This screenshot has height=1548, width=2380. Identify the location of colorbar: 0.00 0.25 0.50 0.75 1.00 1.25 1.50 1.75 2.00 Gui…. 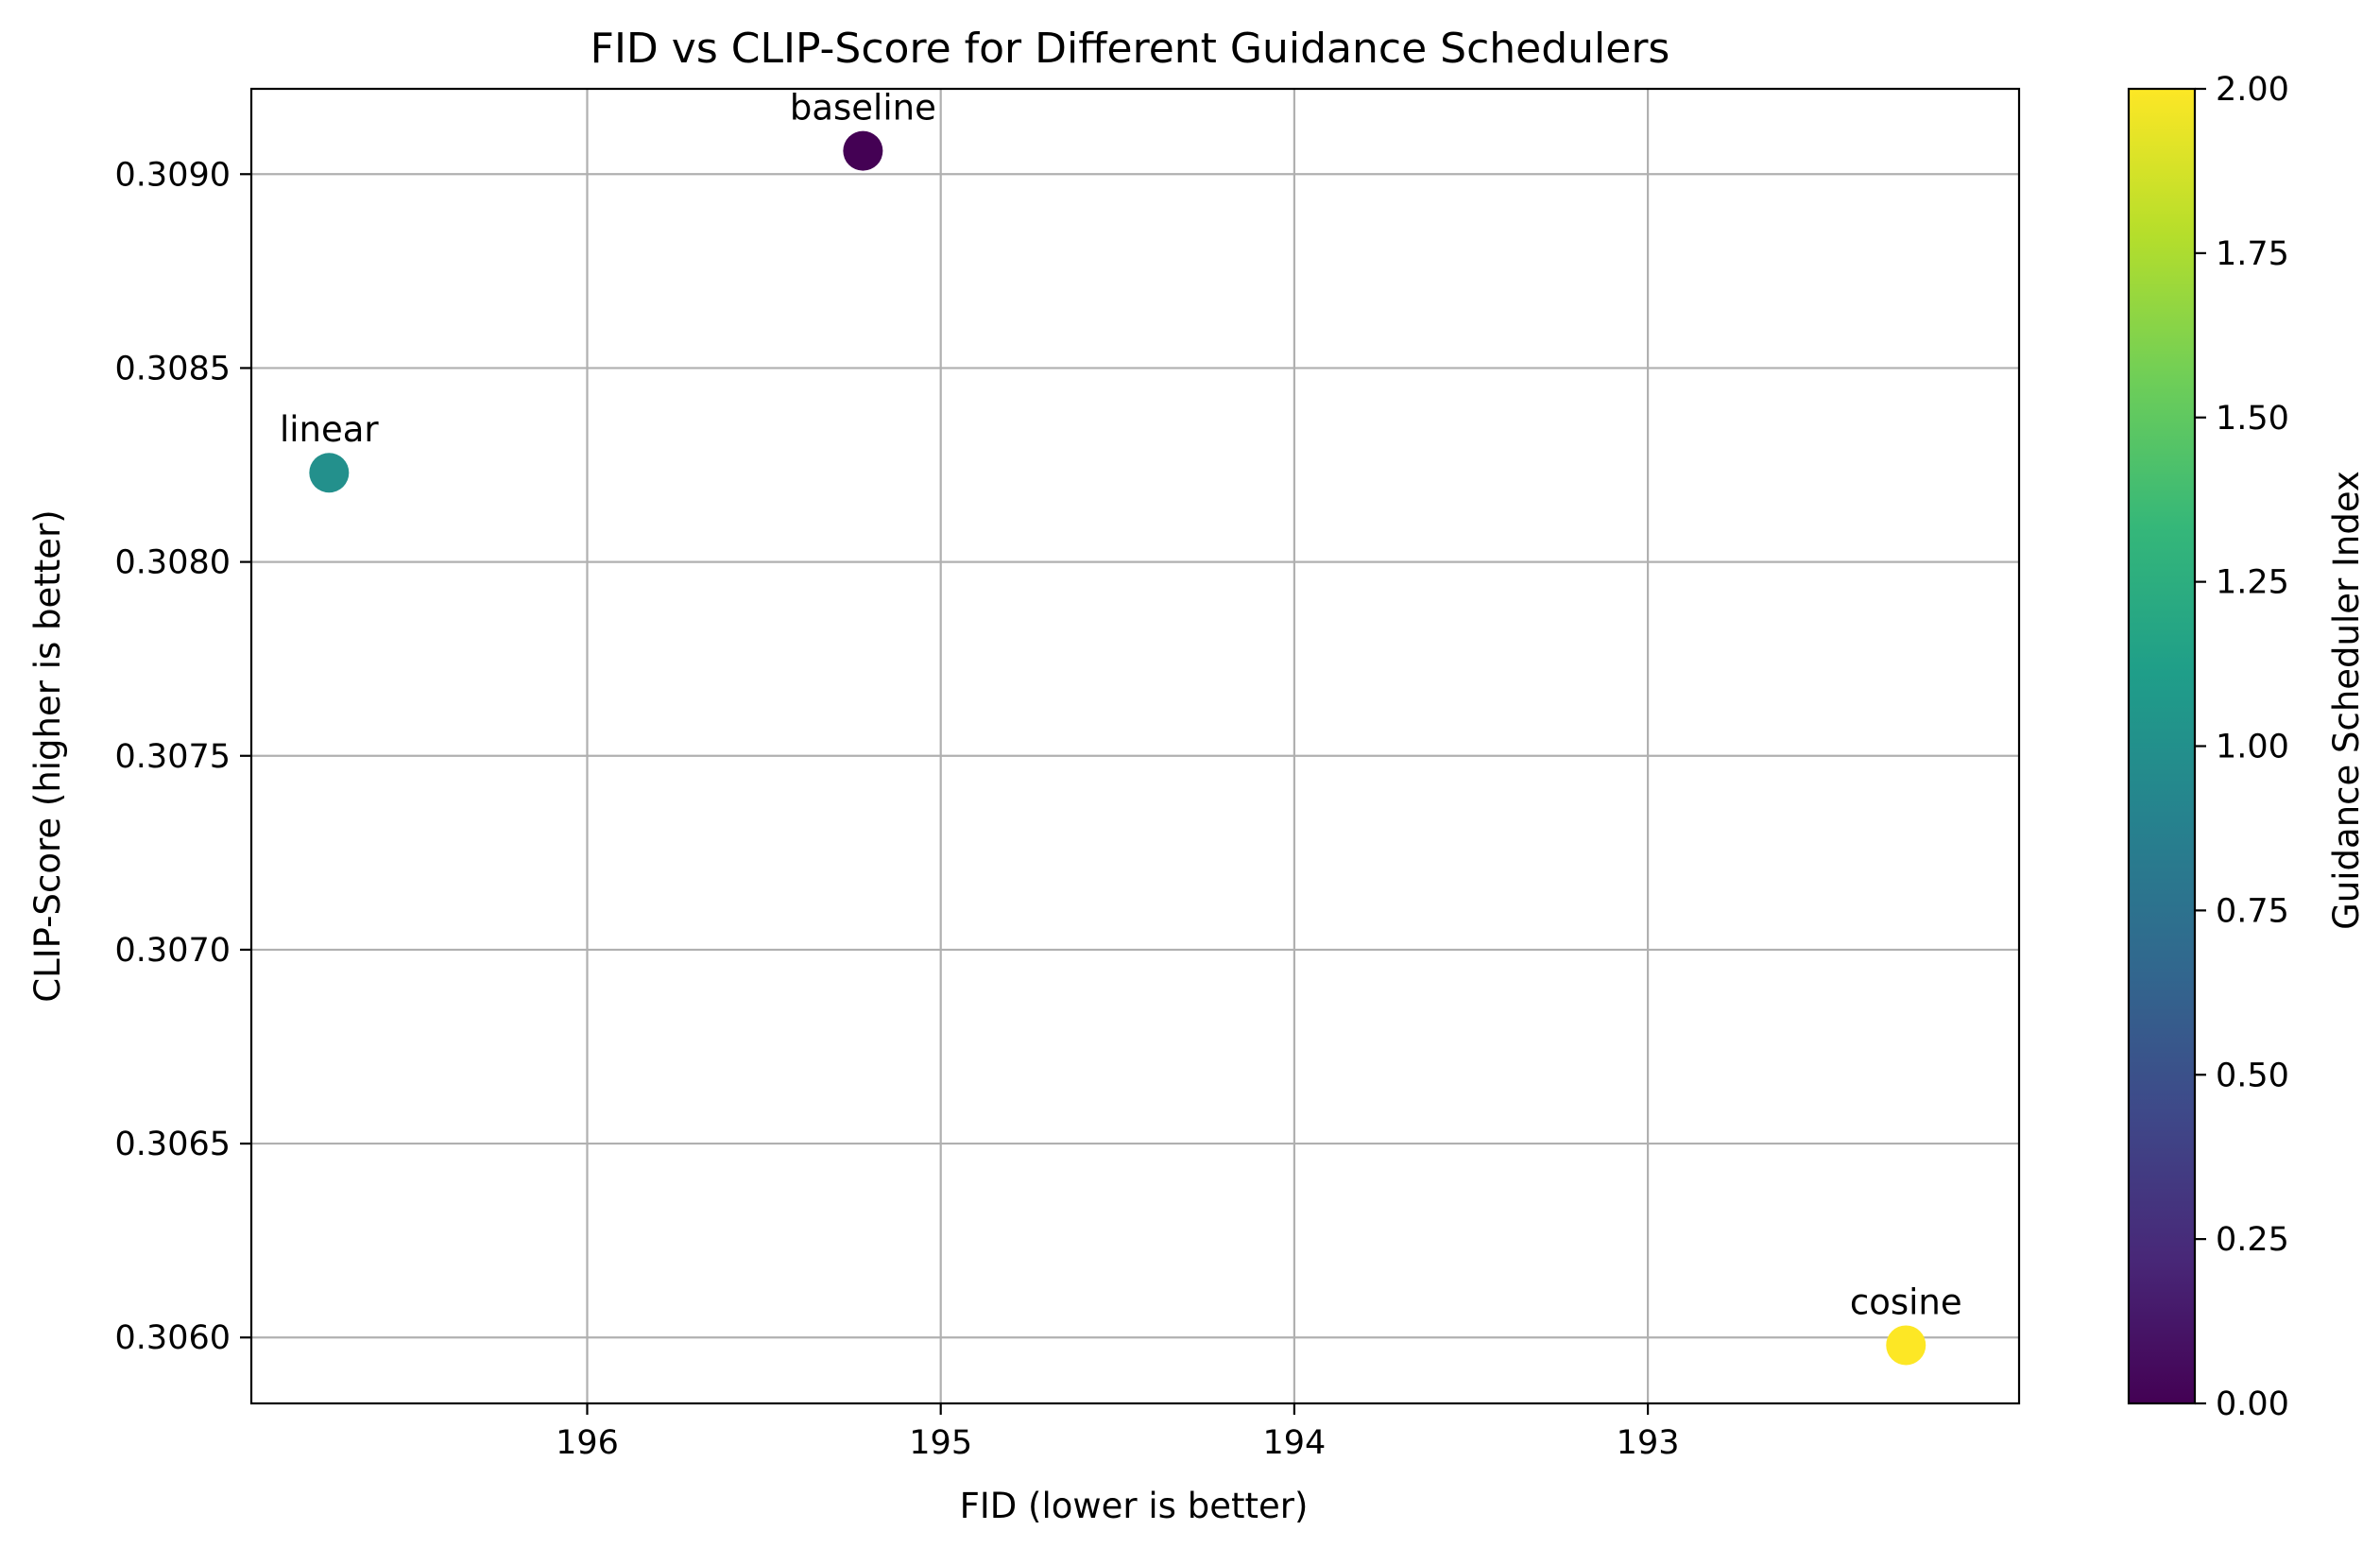
(2247, 747).